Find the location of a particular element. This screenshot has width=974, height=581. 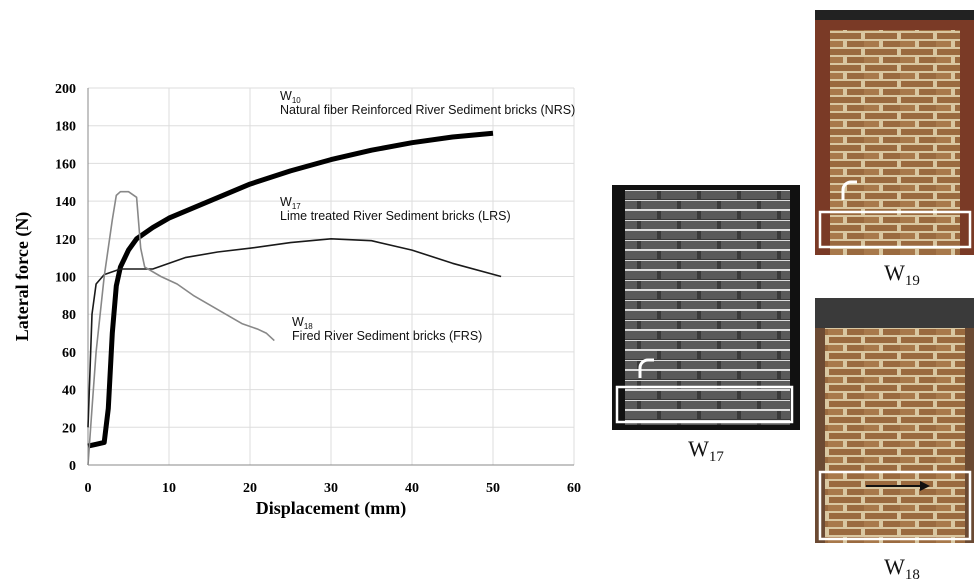

photo-w18 is located at coordinates (894, 420).